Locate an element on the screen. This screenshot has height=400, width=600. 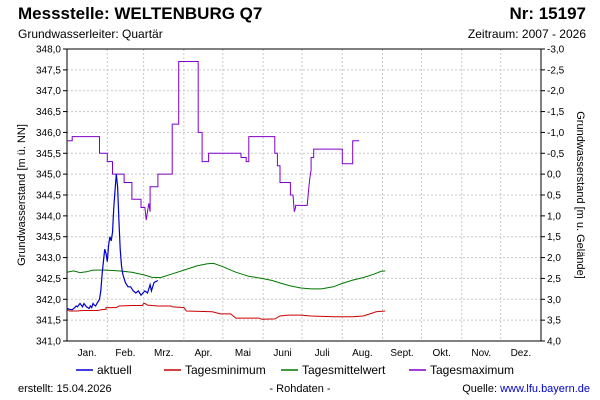
y-tick-label-right: -1,5 is located at coordinates (556, 112).